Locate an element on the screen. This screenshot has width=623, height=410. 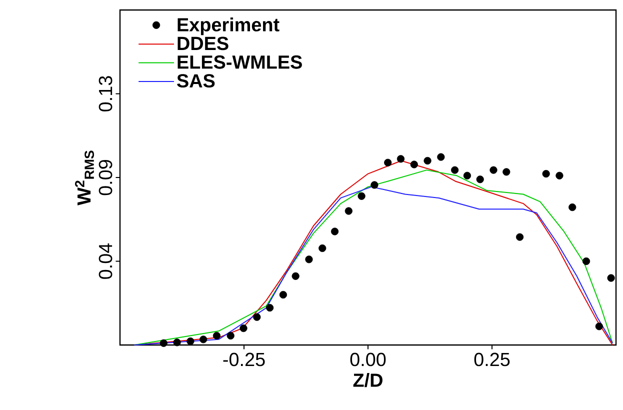
legend-label: Experiment is located at coordinates (229, 27).